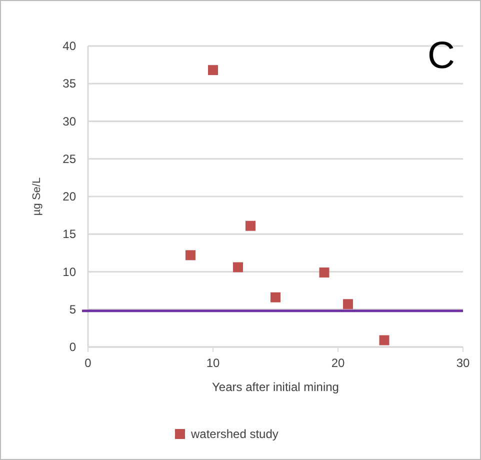 Image resolution: width=481 pixels, height=460 pixels. Describe the element at coordinates (69, 121) in the screenshot. I see `y-tick-label: 30` at that location.